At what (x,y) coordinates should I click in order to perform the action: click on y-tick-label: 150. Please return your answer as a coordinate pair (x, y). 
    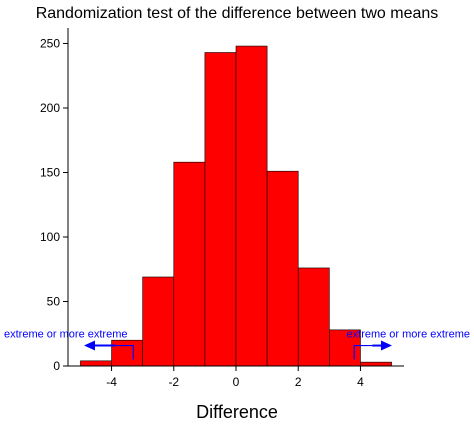
    Looking at the image, I should click on (50, 172).